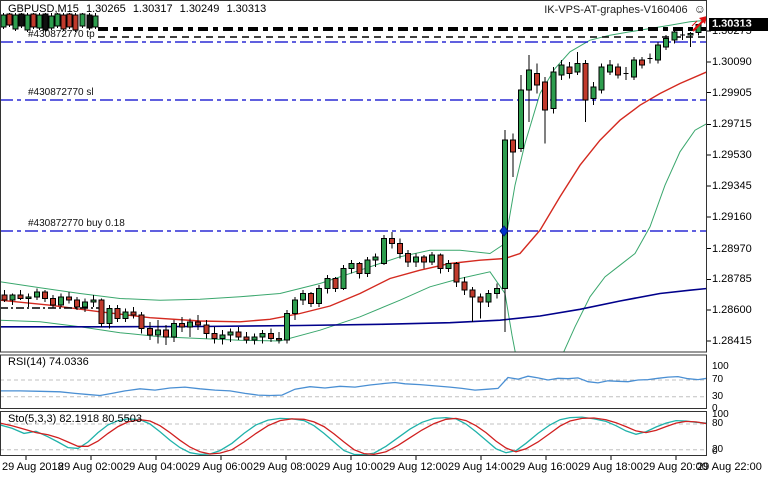  I want to click on sto-axis-label: 80, so click(718, 423).